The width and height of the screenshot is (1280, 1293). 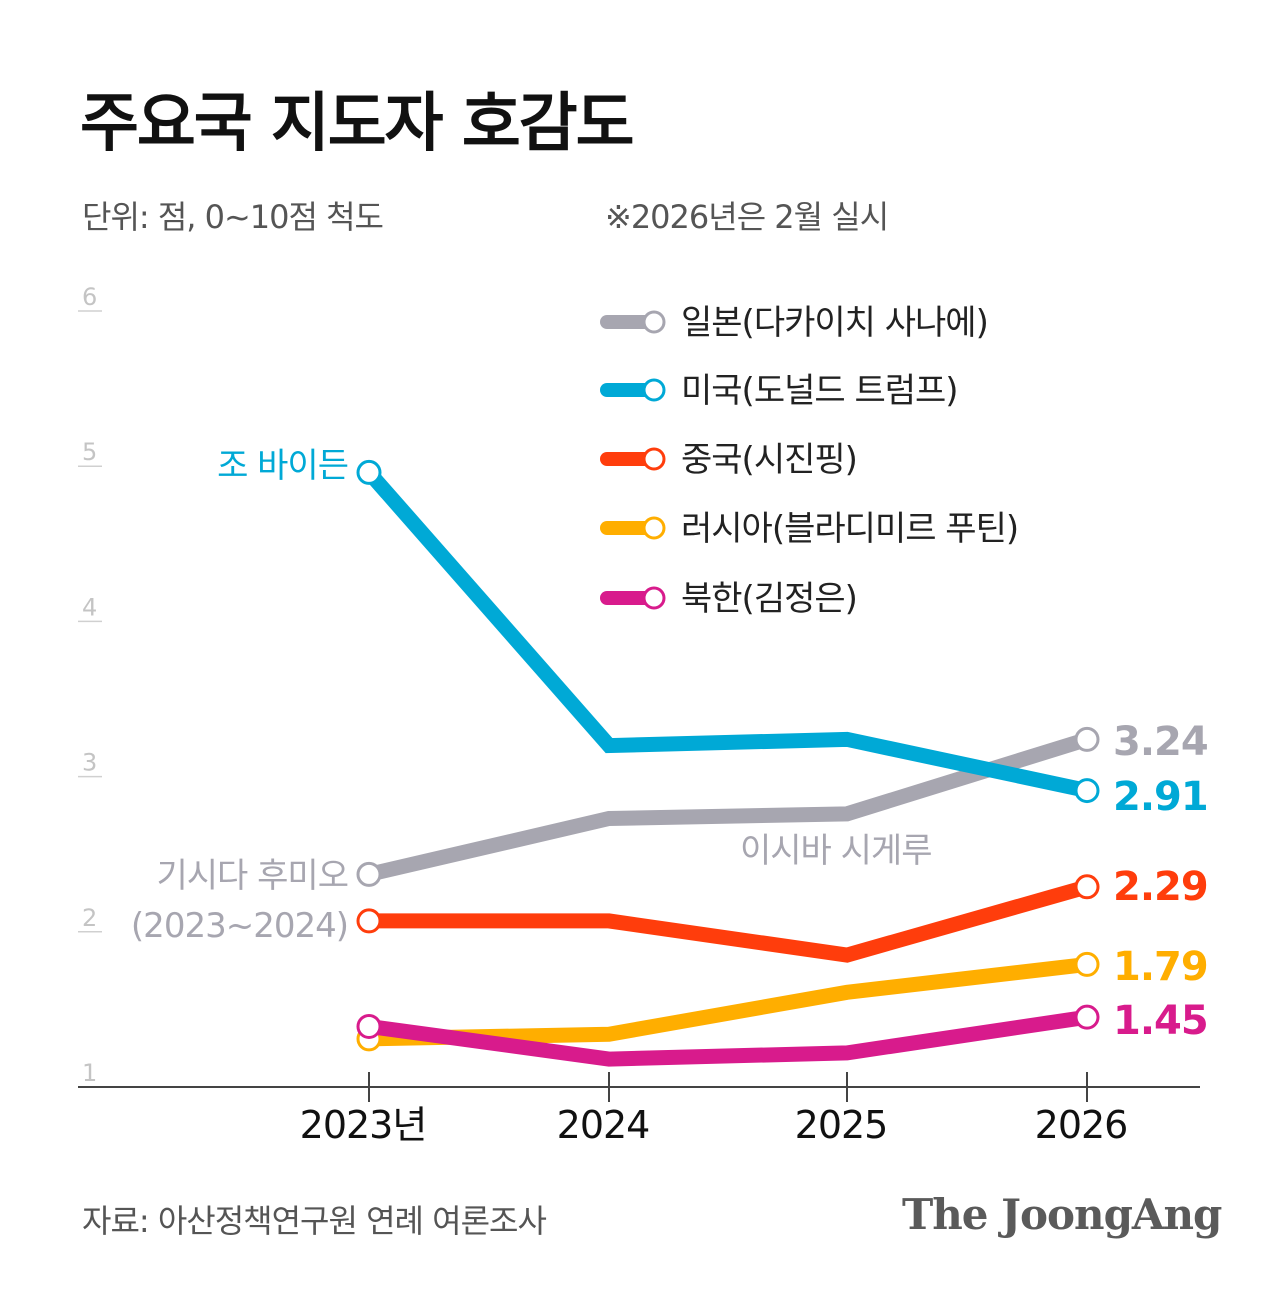 What do you see at coordinates (314, 1221) in the screenshot?
I see `source-label: 자료: 아산정책연구원 연례 여론조사` at bounding box center [314, 1221].